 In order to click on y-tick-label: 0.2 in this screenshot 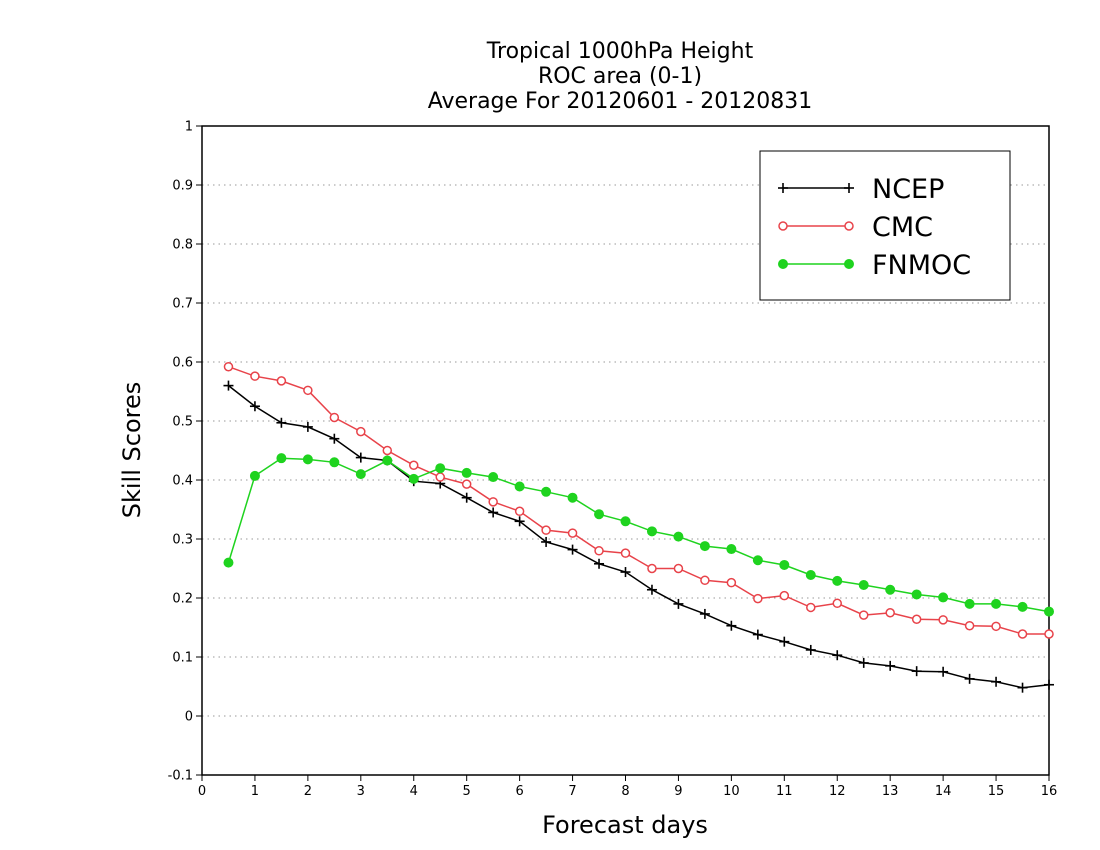, I will do `click(182, 599)`.